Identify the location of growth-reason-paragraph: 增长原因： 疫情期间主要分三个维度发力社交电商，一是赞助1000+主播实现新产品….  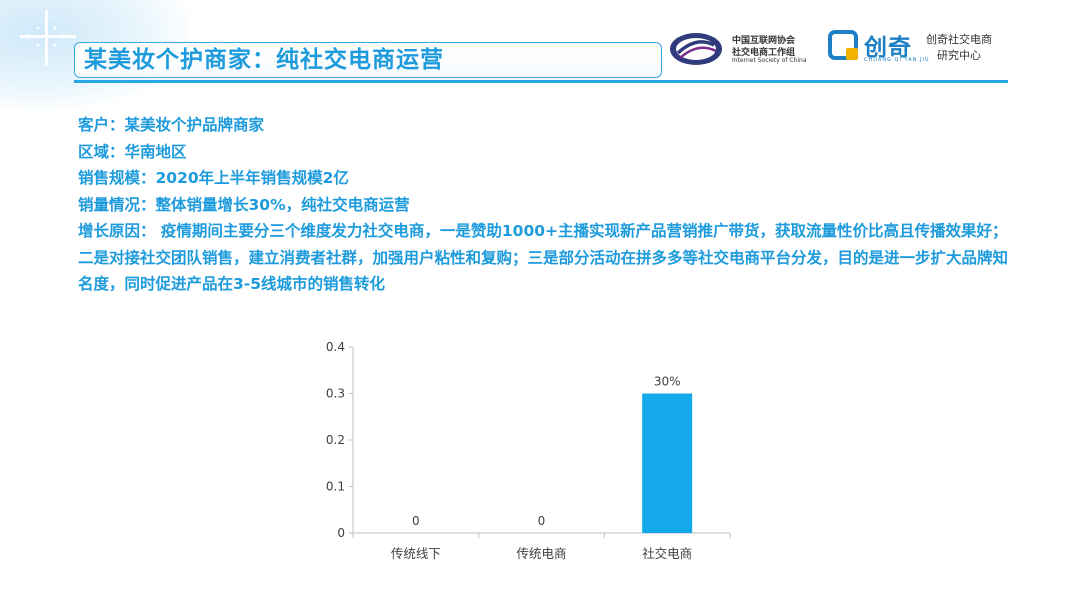
(543, 257).